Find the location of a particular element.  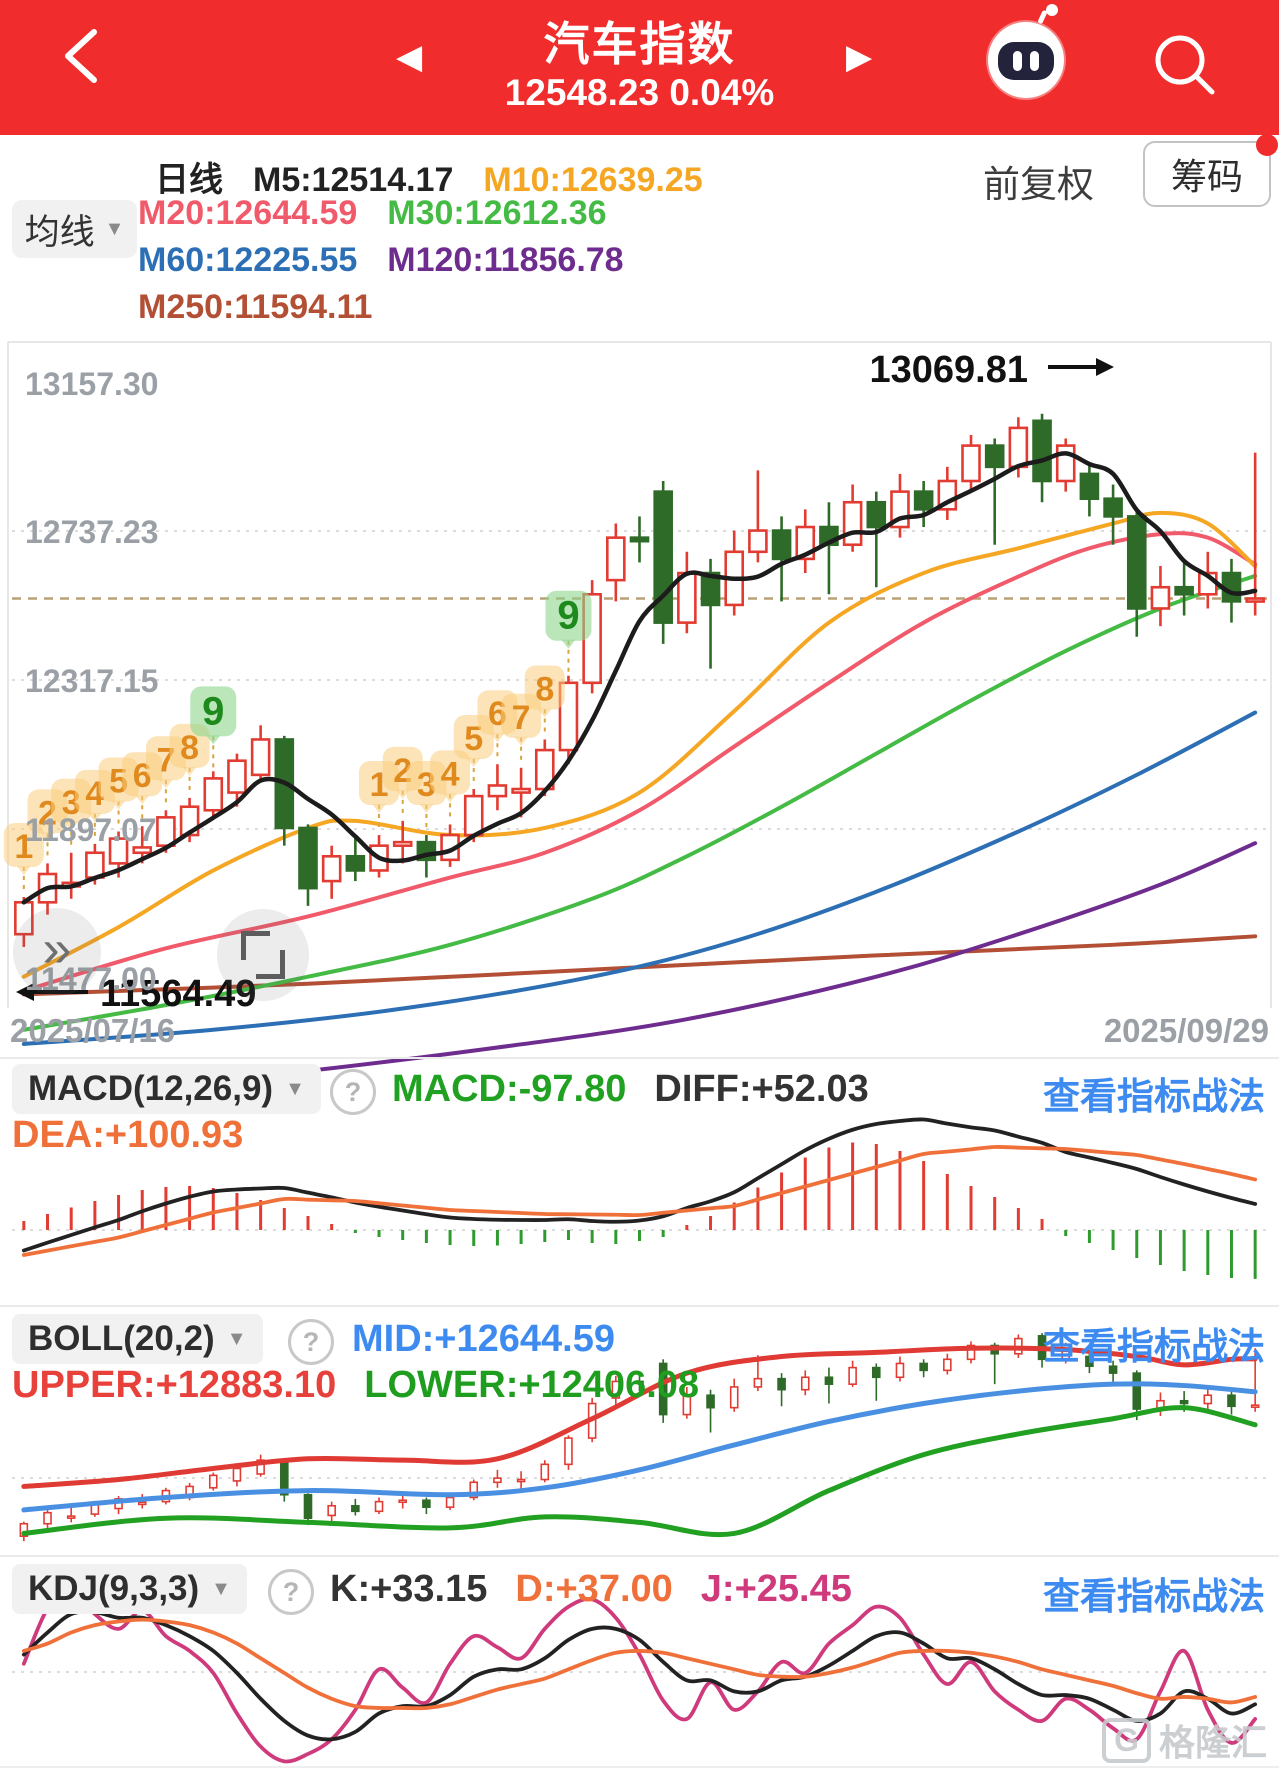

robot-face-icon is located at coordinates (1026, 61).